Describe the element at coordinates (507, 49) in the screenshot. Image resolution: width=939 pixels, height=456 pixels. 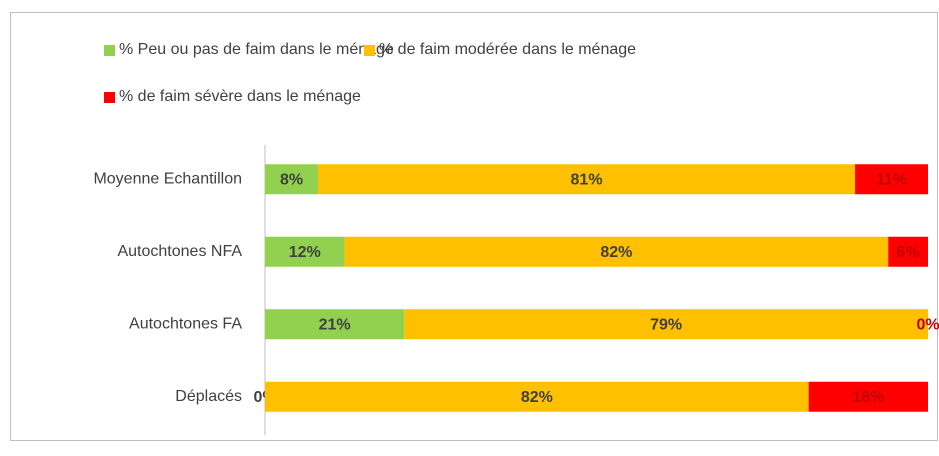
I see `legend-label: % de faim modérée dans le ménage` at that location.